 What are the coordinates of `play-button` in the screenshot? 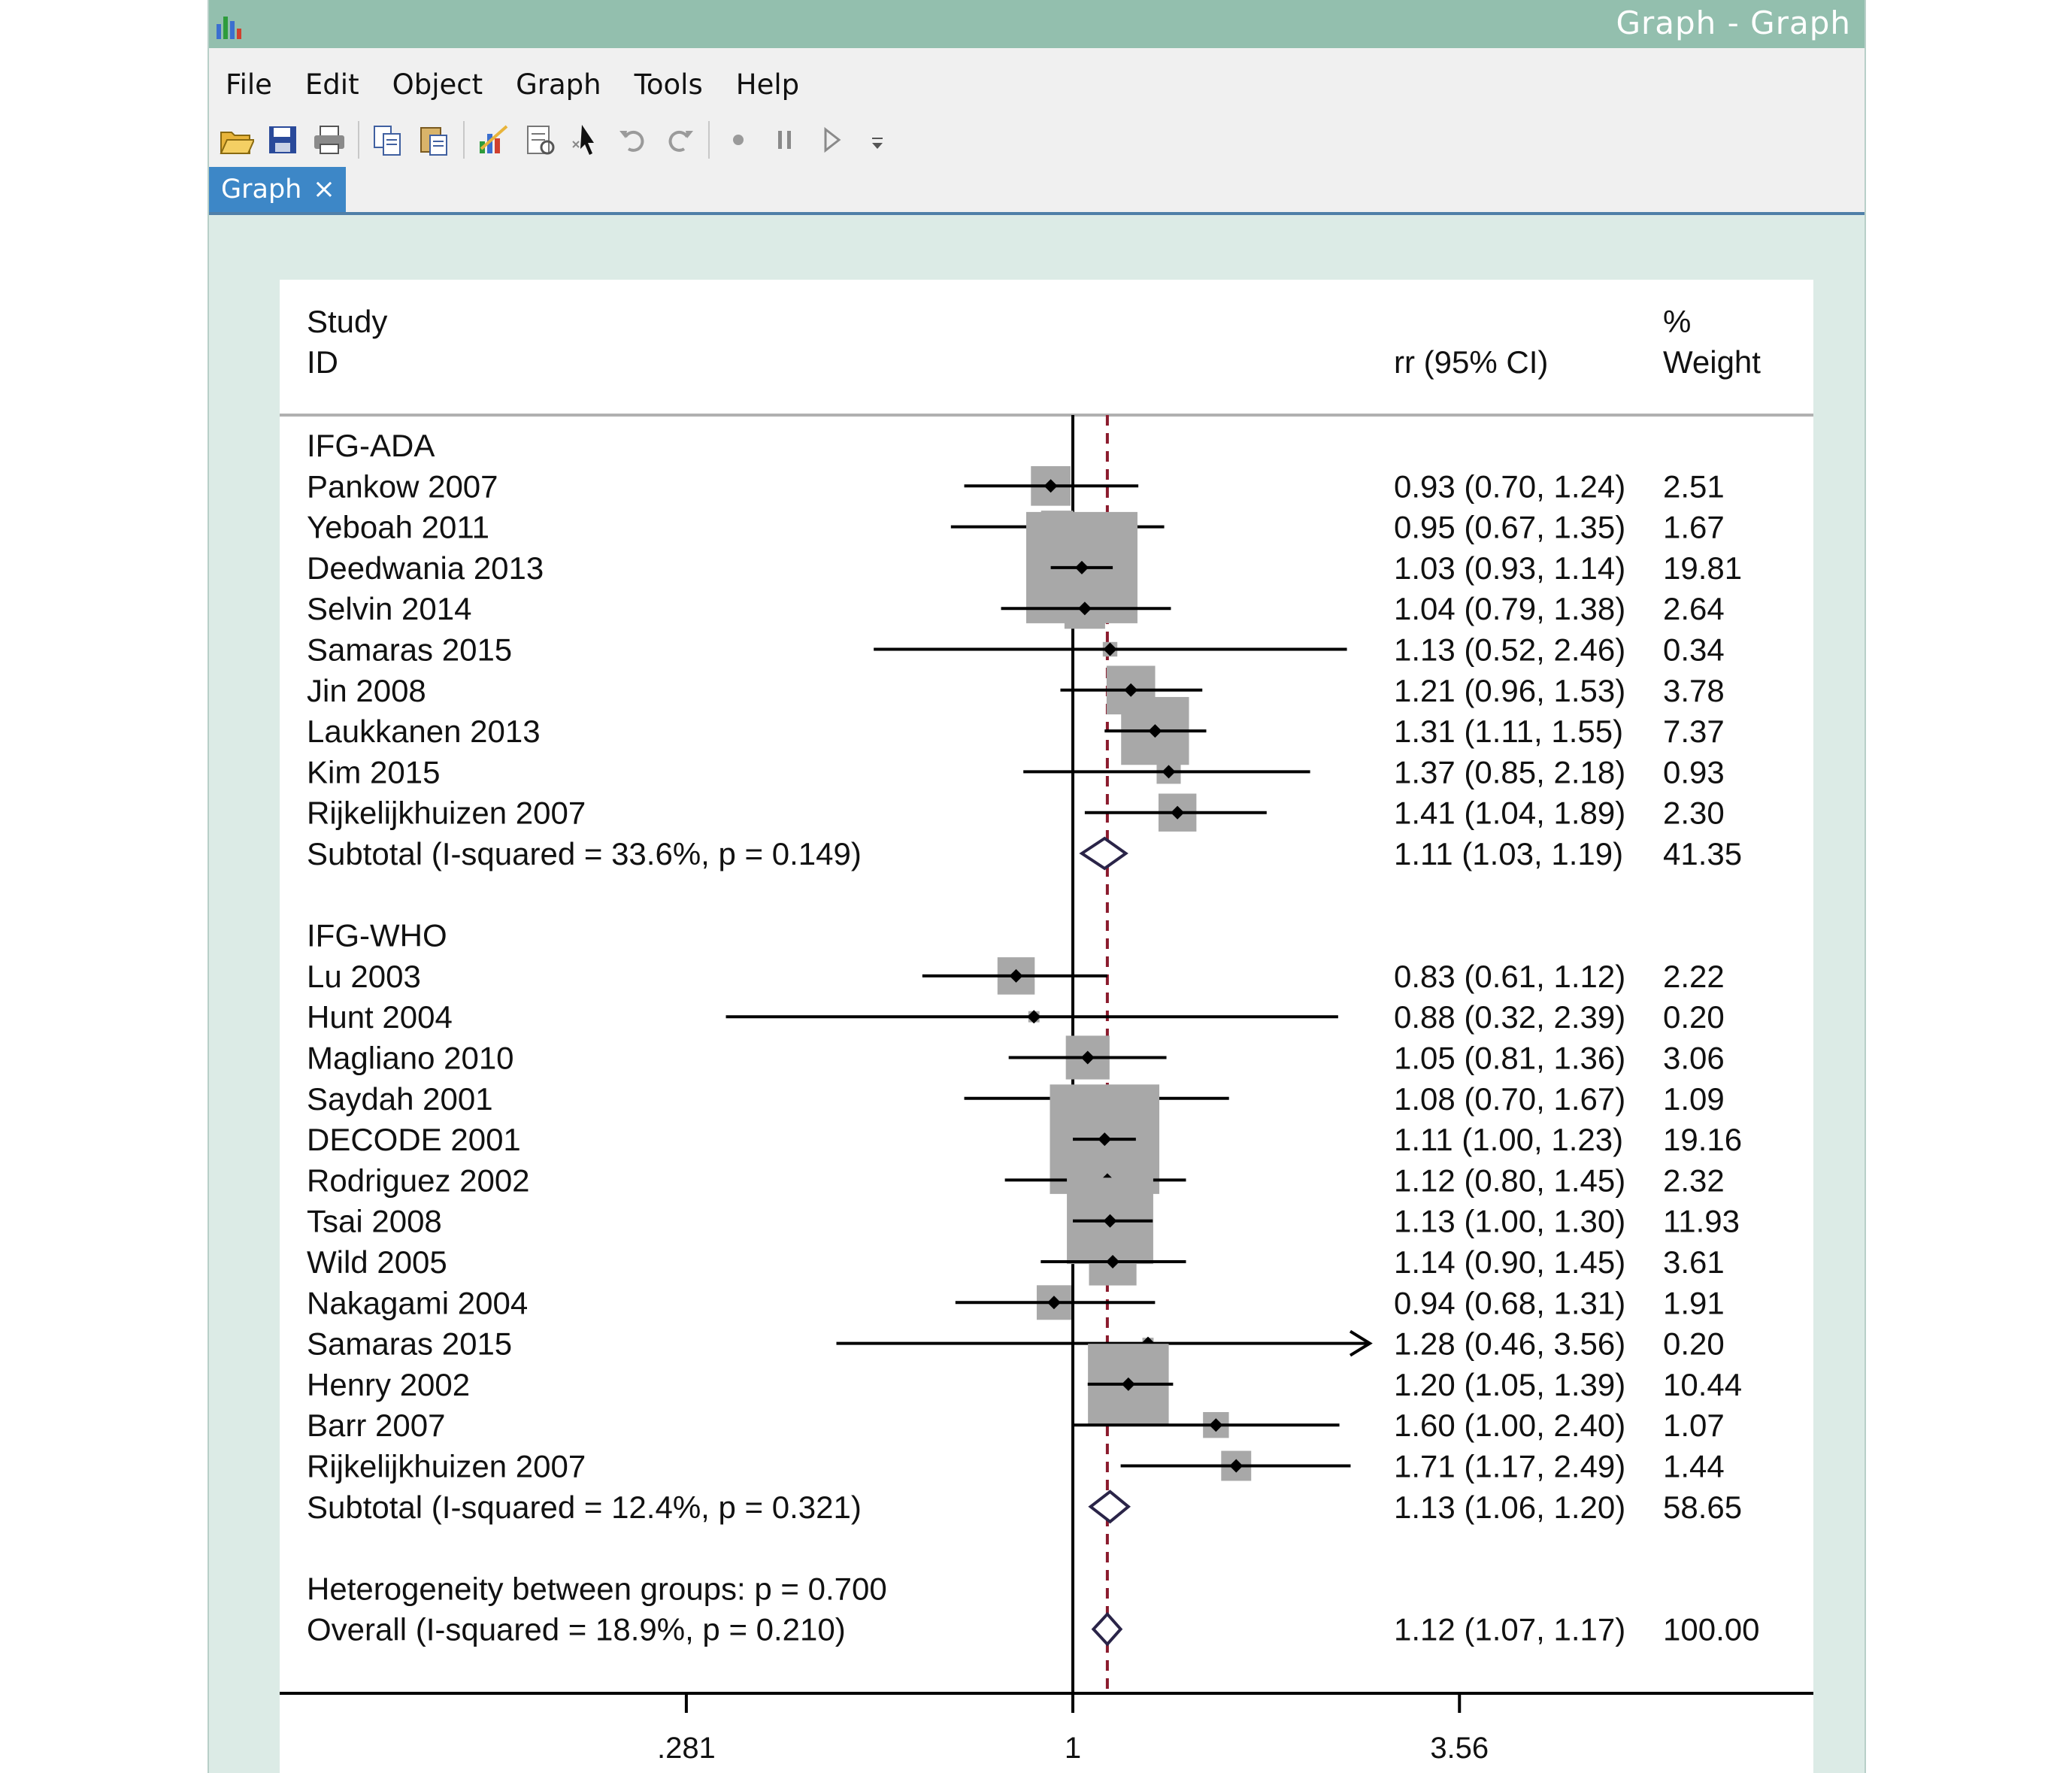 It's located at (831, 140).